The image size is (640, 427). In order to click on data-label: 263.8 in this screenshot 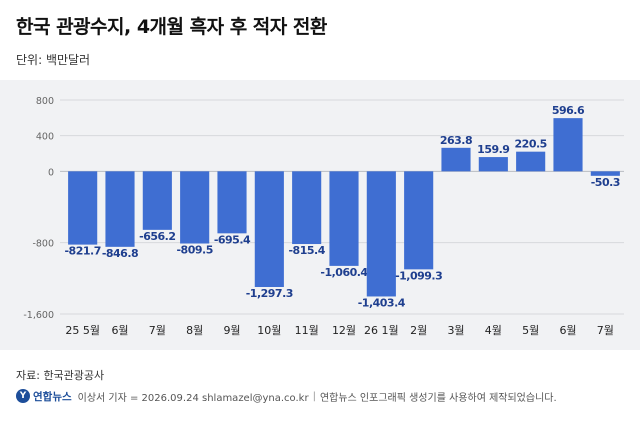, I will do `click(456, 140)`.